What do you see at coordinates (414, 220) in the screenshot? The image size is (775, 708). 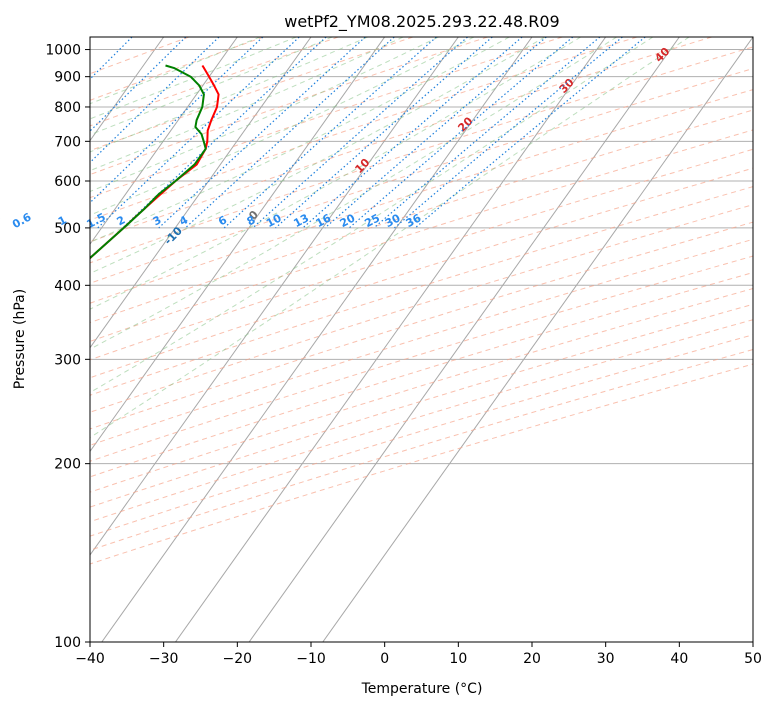 I see `mixing-ratio-label: 36` at bounding box center [414, 220].